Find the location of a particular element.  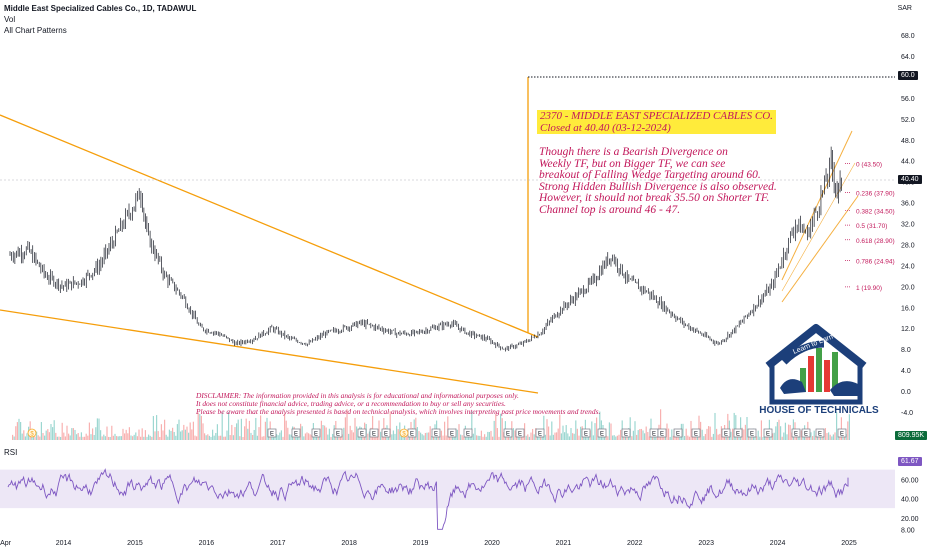

event-markers: E E E E E E E E E E E E E E E E E E E E E E E E E E E E E $ $ is located at coordinates (437, 433).